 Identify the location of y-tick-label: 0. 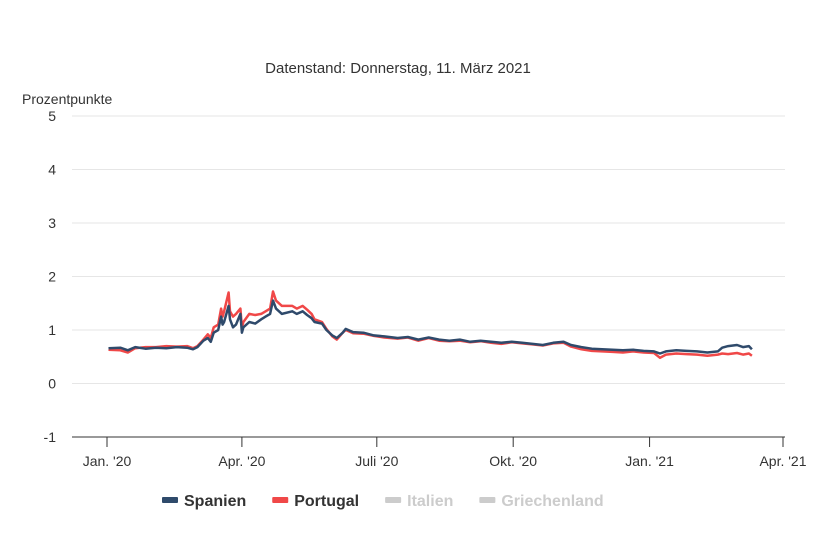
(52, 384).